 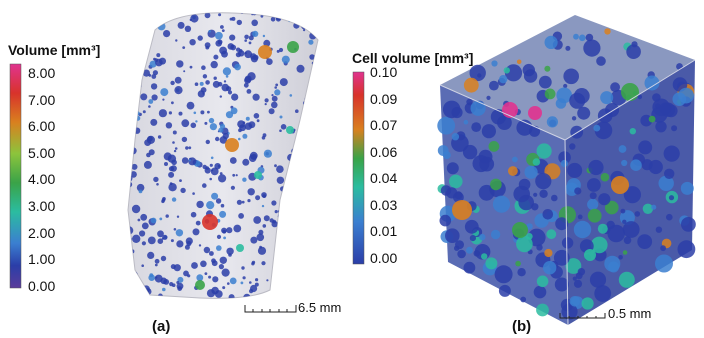 I want to click on scale-label-a: 6.5 mm, so click(x=320, y=307).